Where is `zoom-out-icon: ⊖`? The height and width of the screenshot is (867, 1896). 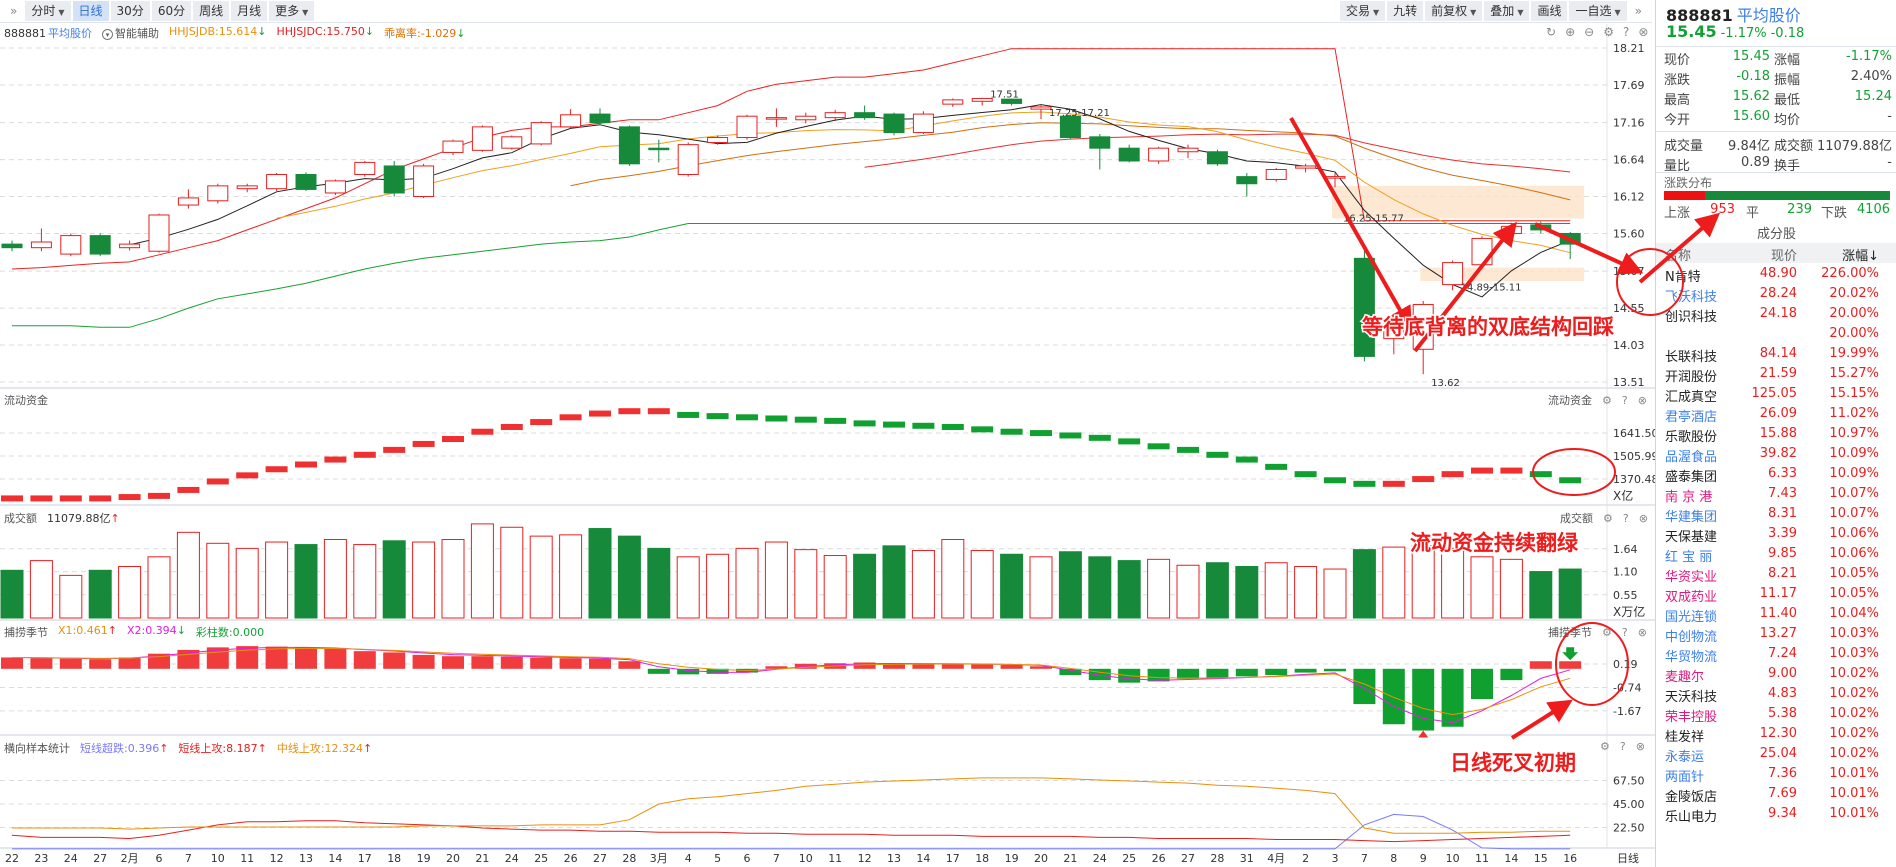 zoom-out-icon: ⊖ is located at coordinates (1589, 32).